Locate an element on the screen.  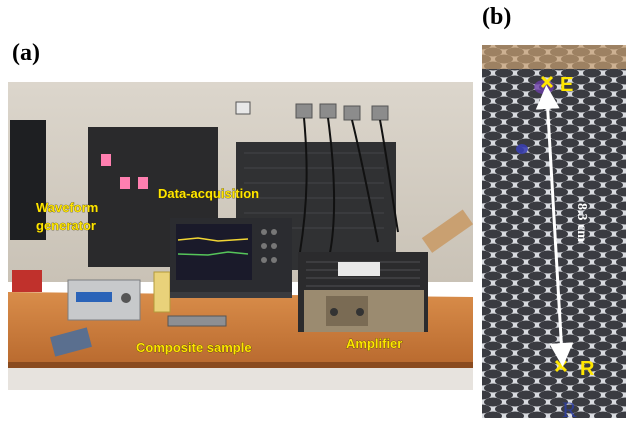
distance-arrow is located at coordinates (554, 226).